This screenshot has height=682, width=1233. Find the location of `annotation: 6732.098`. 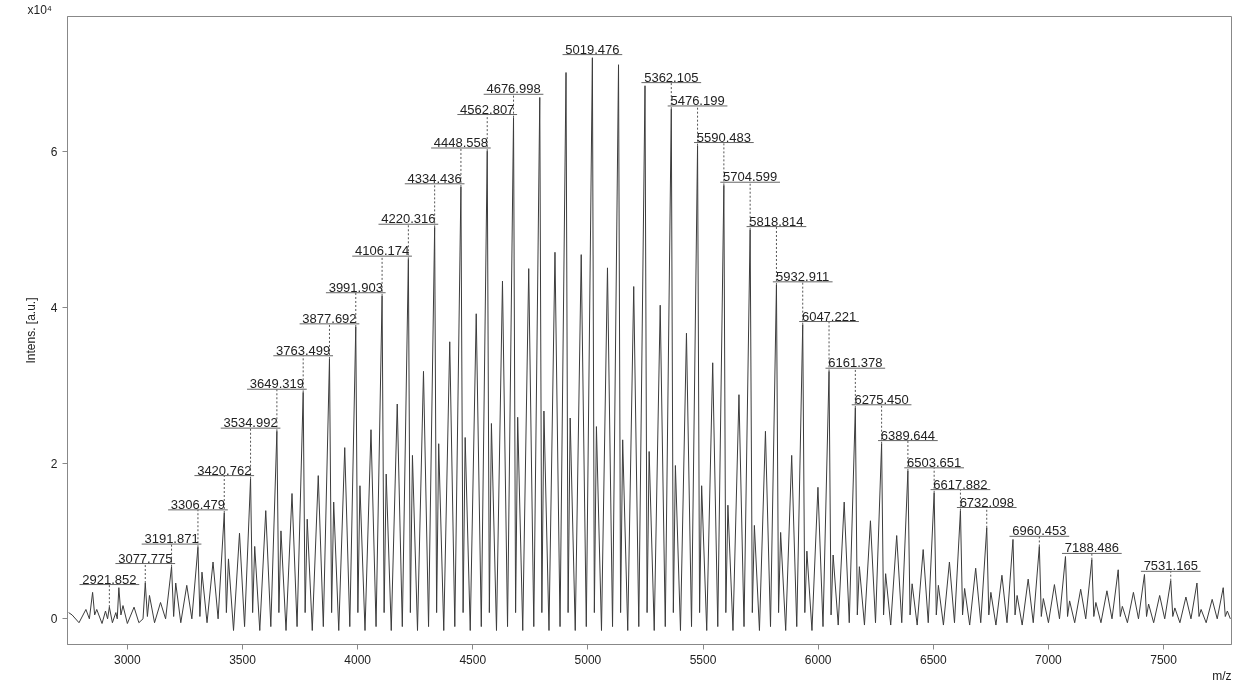

annotation: 6732.098 is located at coordinates (986, 502).